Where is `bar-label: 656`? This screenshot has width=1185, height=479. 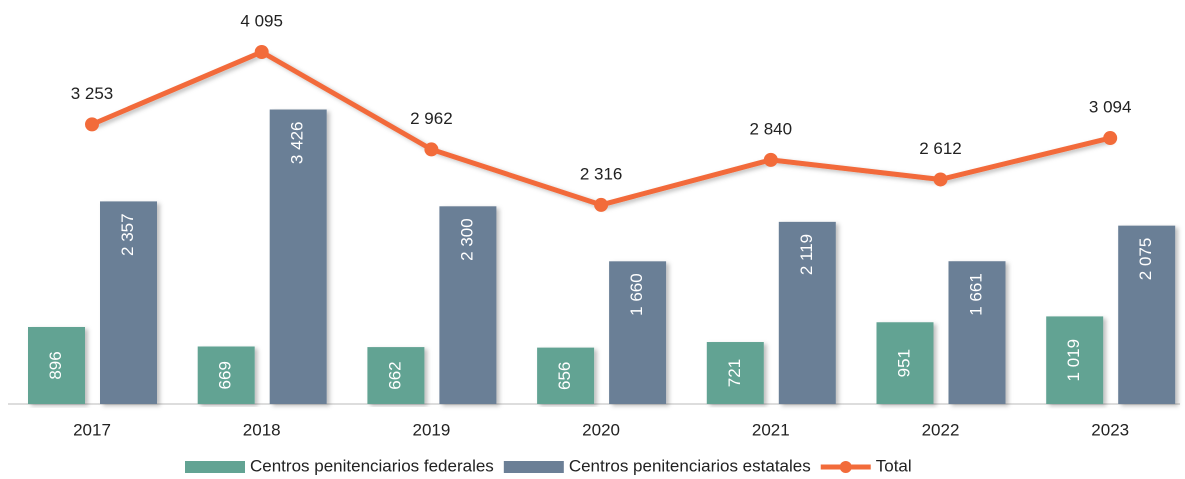
bar-label: 656 is located at coordinates (564, 376).